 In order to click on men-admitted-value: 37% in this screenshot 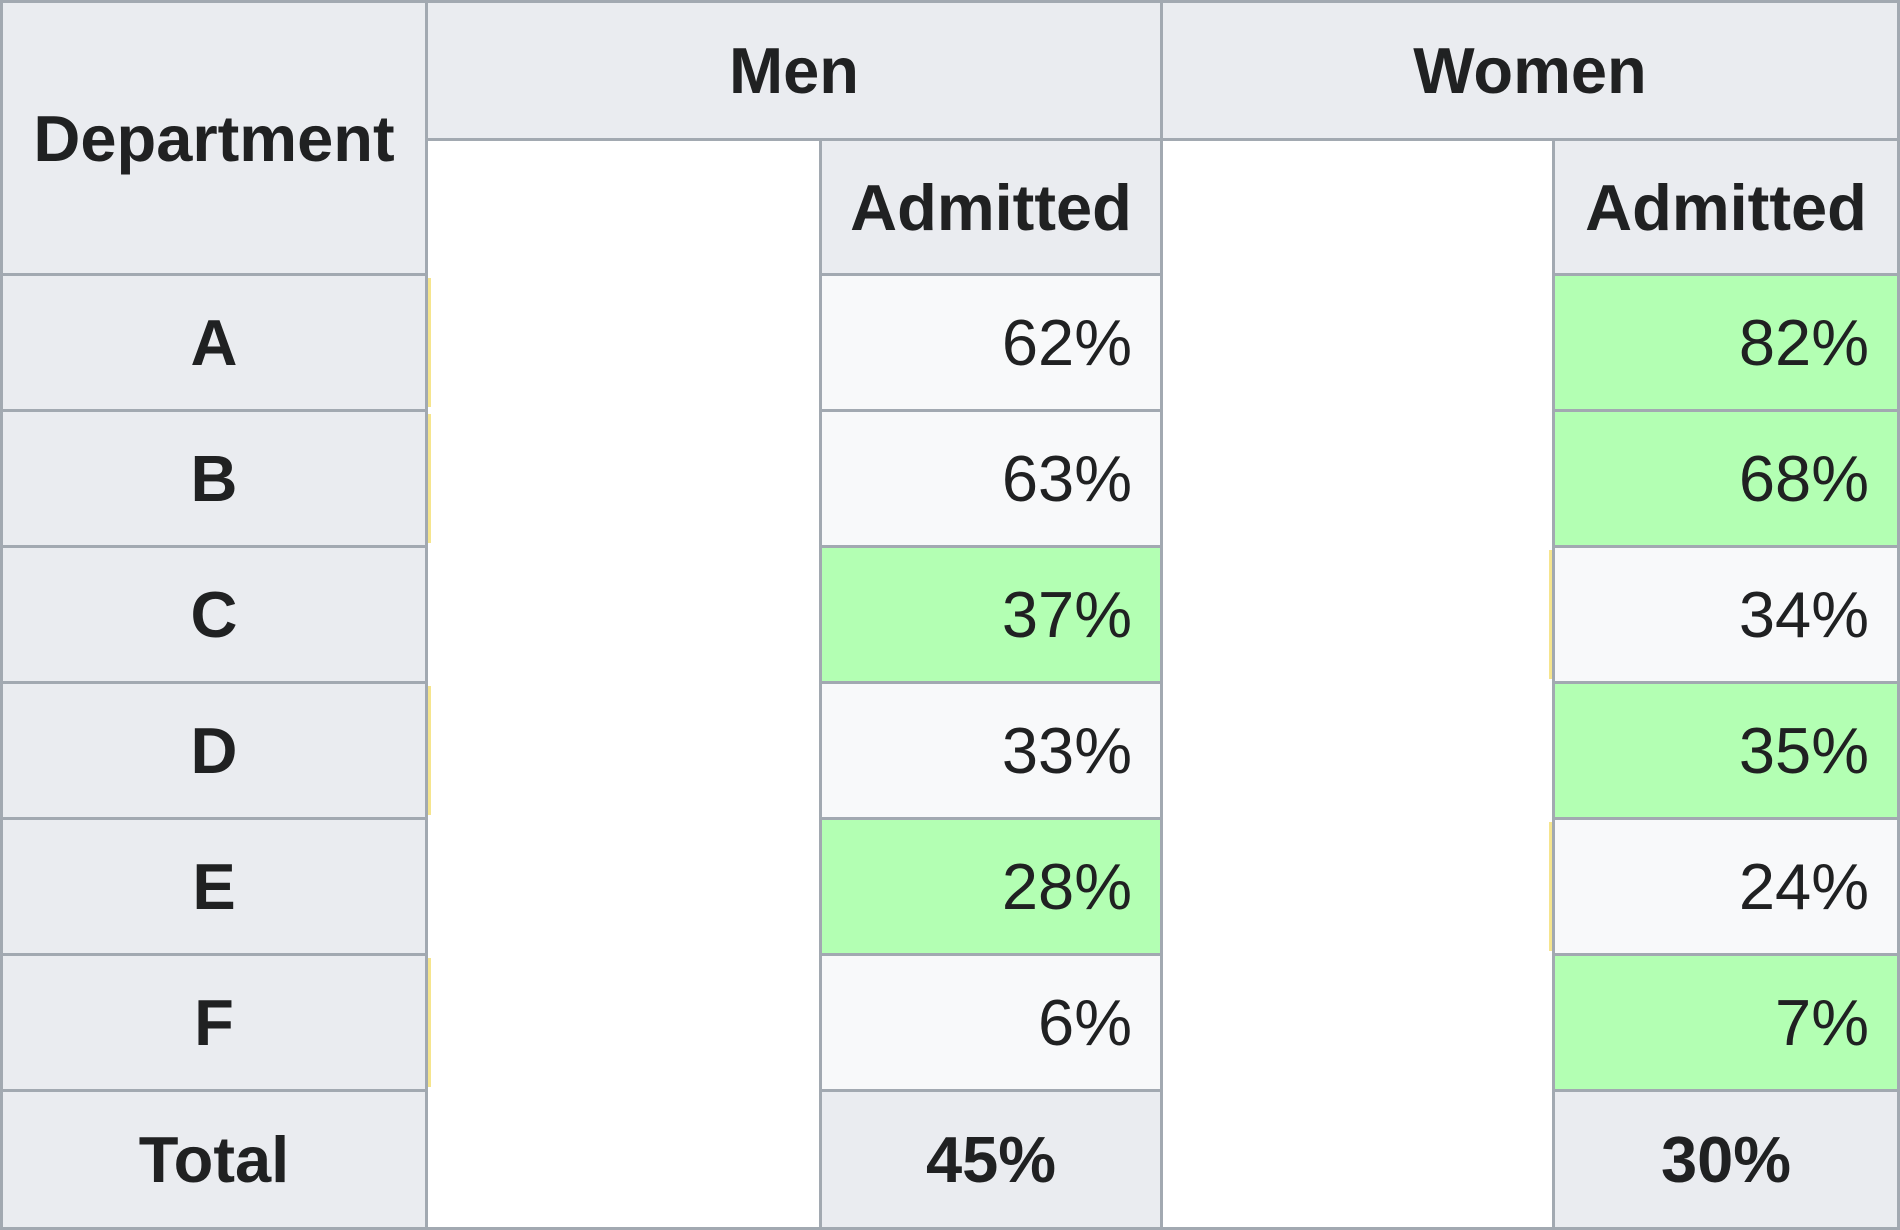, I will do `click(1066, 614)`.